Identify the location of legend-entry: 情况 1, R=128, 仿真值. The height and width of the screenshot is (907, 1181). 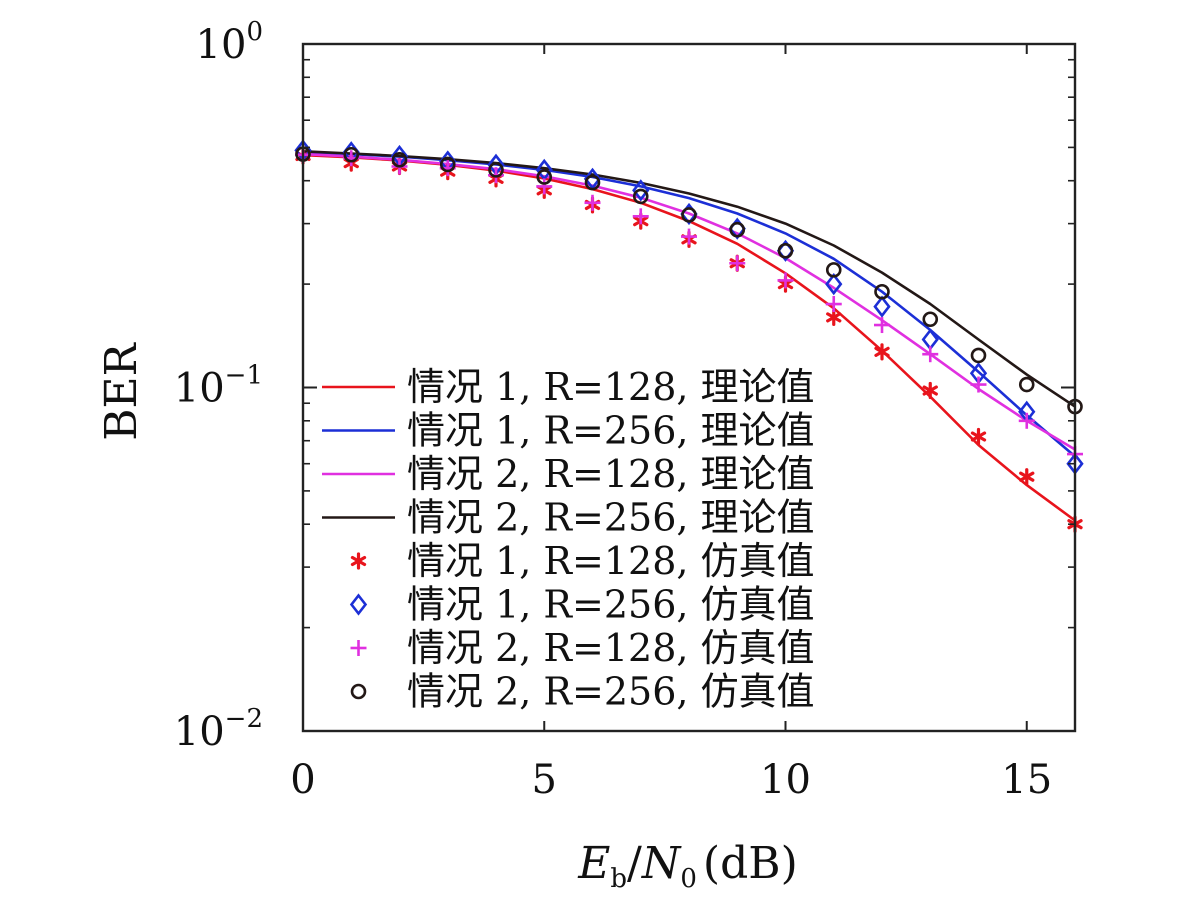
(582, 561).